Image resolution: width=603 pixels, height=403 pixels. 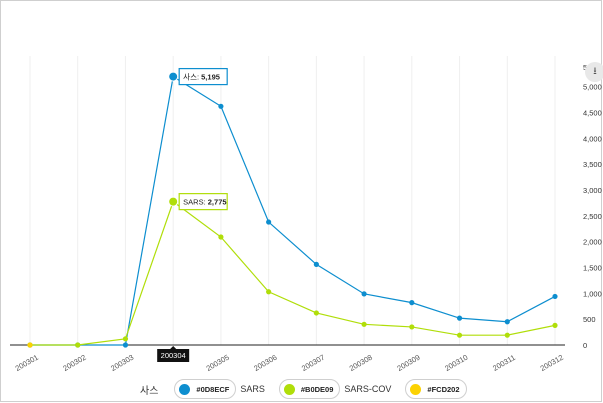 I want to click on y-tick-label: 4,000, so click(x=592, y=138).